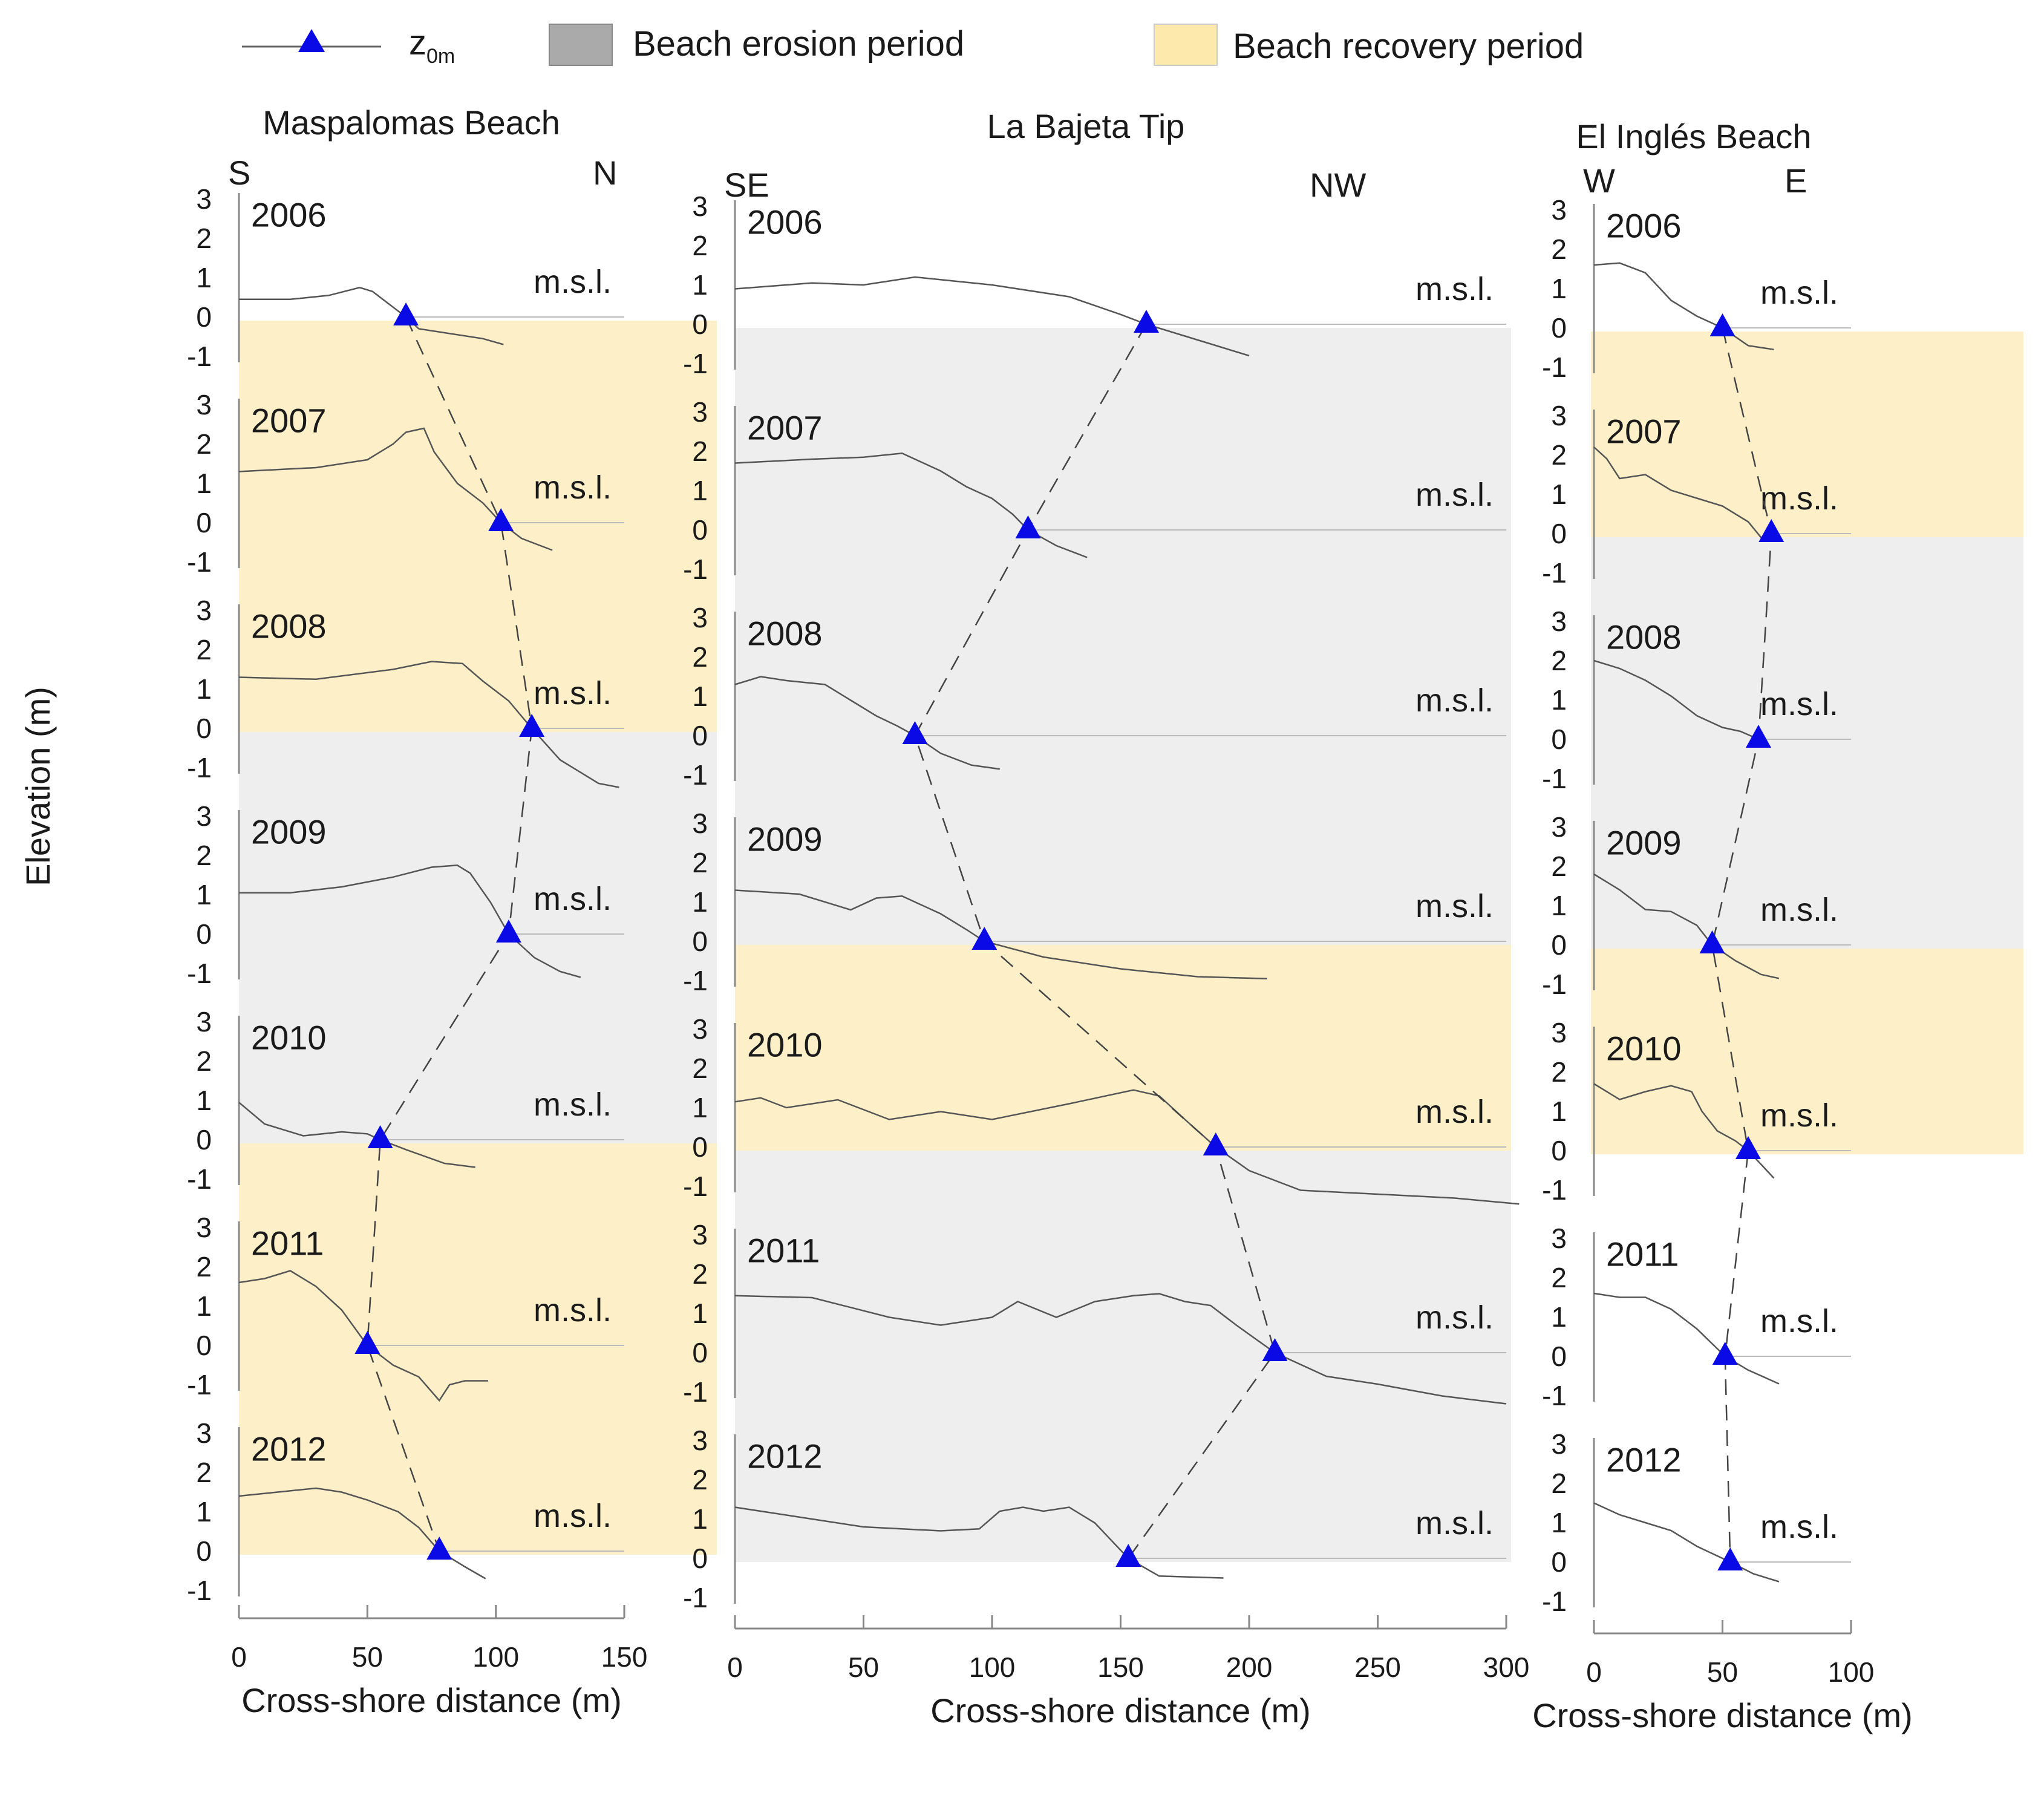  I want to click on x-tick-label: 150, so click(1121, 1667).